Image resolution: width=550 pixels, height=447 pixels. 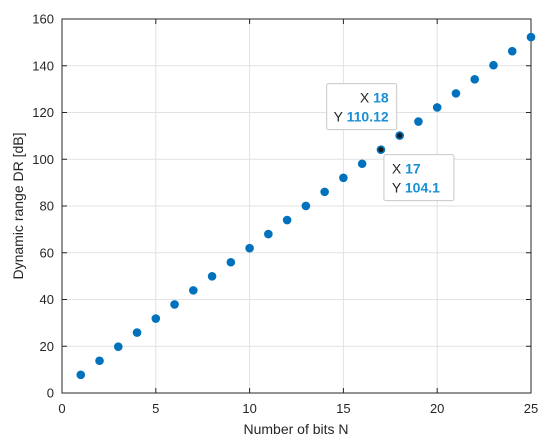 What do you see at coordinates (43, 19) in the screenshot?
I see `y-tick-label: 160` at bounding box center [43, 19].